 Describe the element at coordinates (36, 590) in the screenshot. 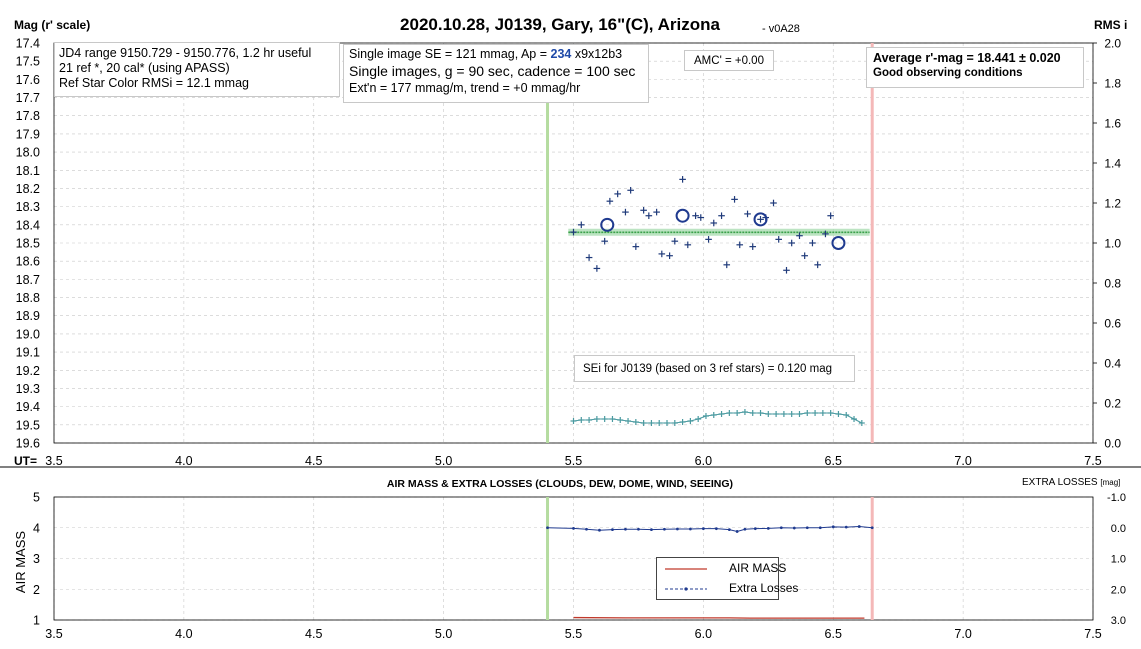

I see `bottom-y-tick-label: 2` at that location.